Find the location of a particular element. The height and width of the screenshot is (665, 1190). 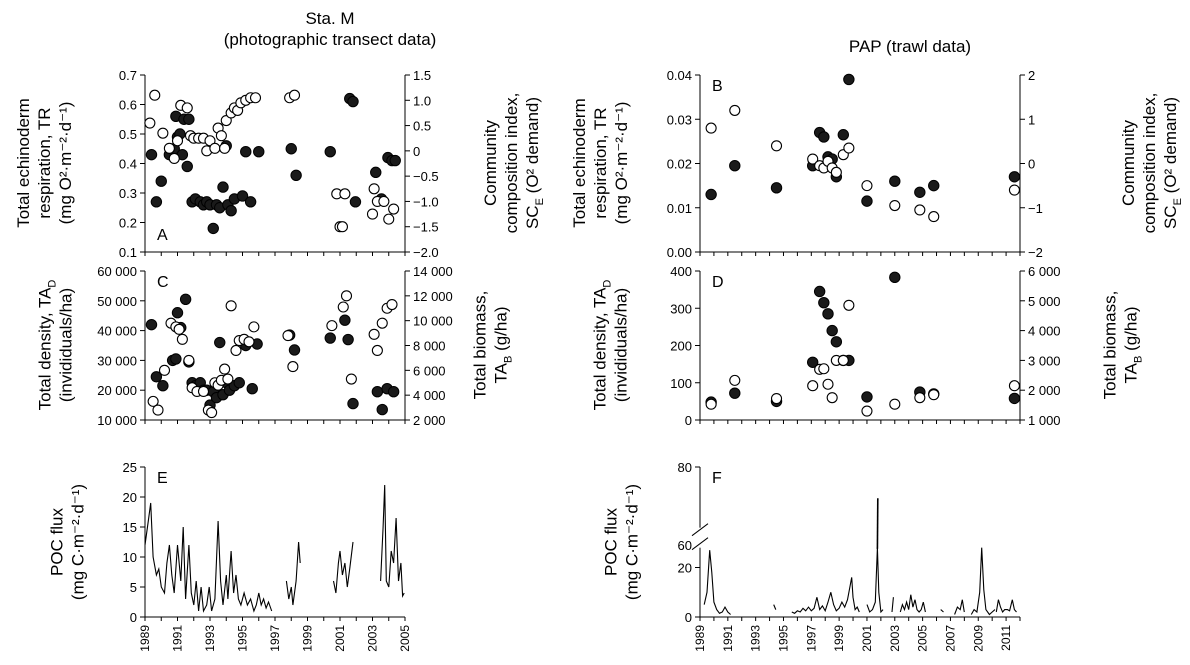

ylabel-tab-right: Total biomass, TAB (g/ha) is located at coordinates (1122, 345).